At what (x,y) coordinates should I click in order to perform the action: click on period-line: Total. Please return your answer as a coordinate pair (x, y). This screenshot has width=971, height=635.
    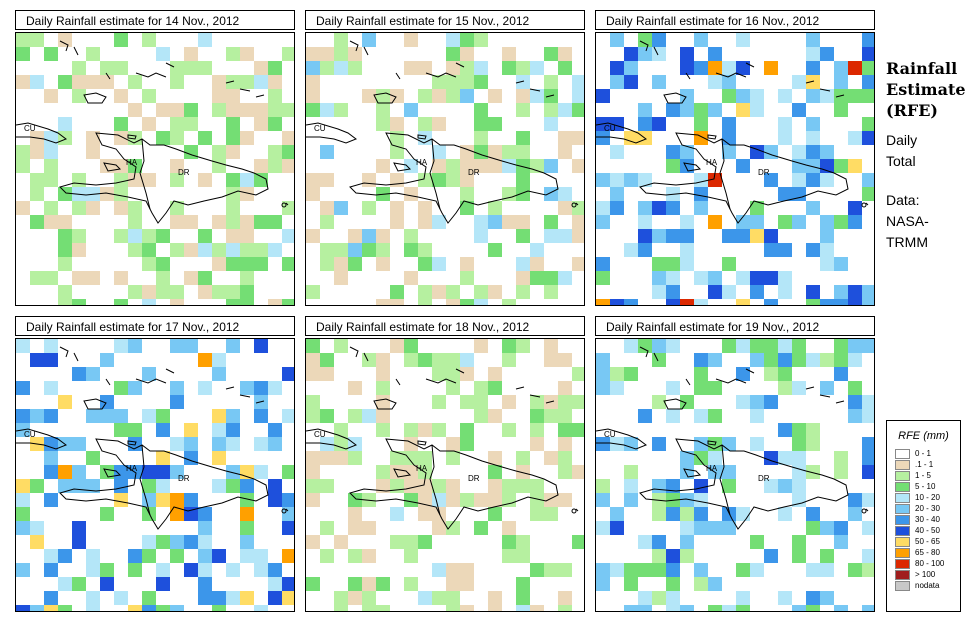
    Looking at the image, I should click on (901, 161).